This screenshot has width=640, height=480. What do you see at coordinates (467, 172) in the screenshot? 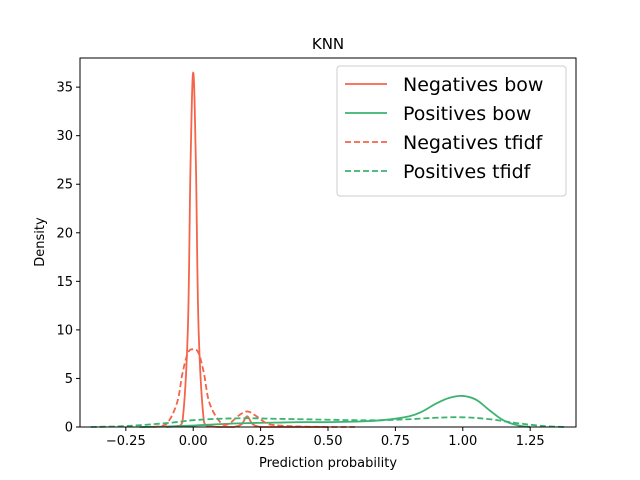
I see `legend-entry-label: Positives tfidf` at bounding box center [467, 172].